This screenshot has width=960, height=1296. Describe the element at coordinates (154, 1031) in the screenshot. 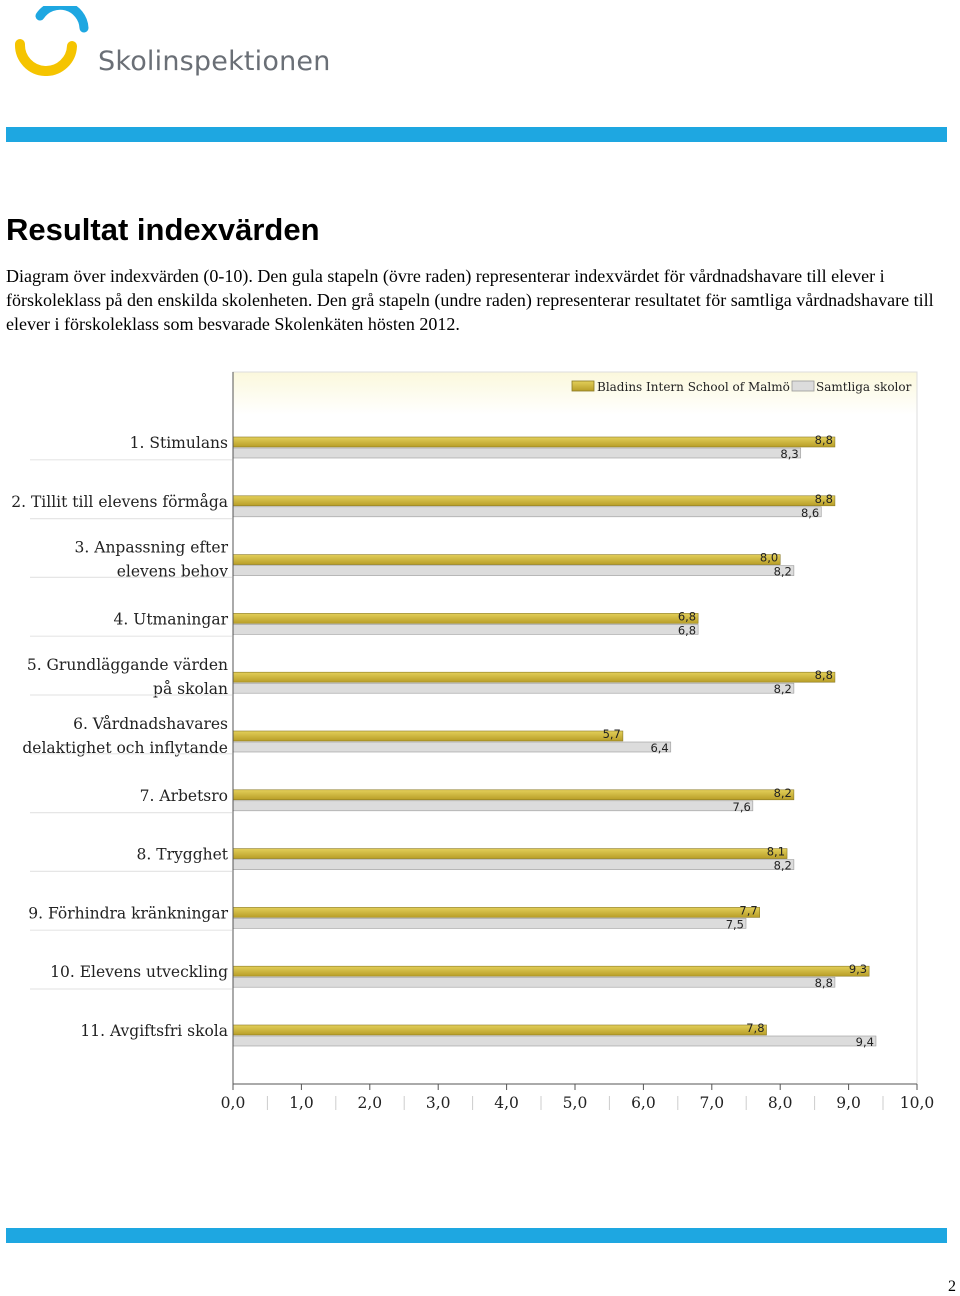

I see `category-label: 11. Avgiftsfri skola` at that location.